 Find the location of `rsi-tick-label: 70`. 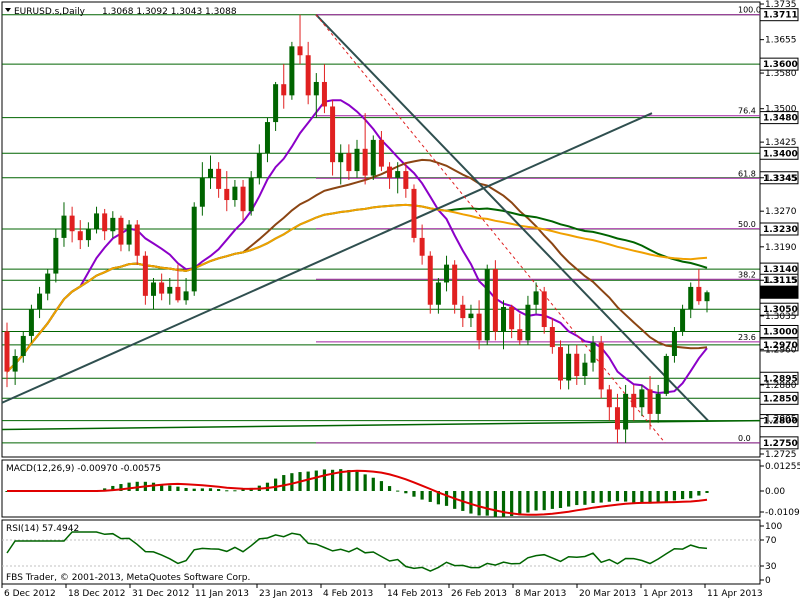

rsi-tick-label: 70 is located at coordinates (771, 541).